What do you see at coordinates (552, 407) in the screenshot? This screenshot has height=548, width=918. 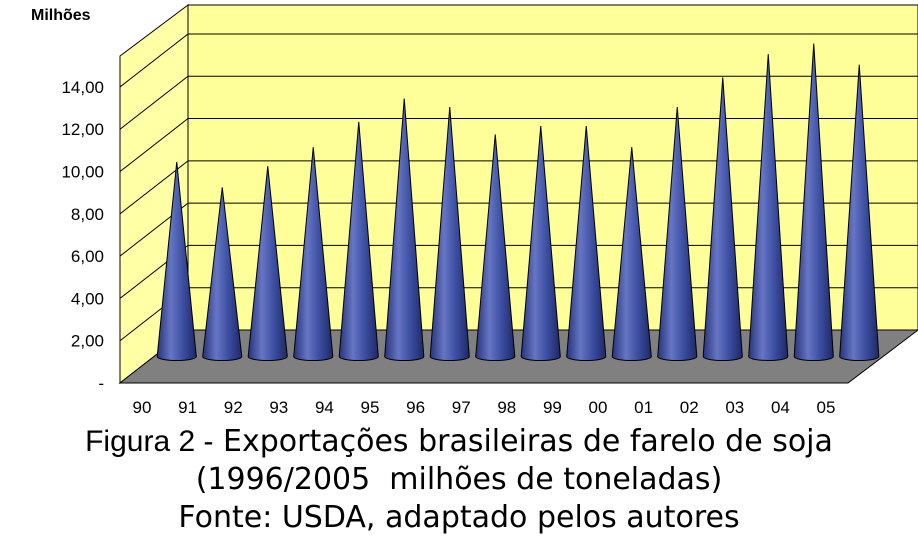 I see `x-tick-label: 99` at bounding box center [552, 407].